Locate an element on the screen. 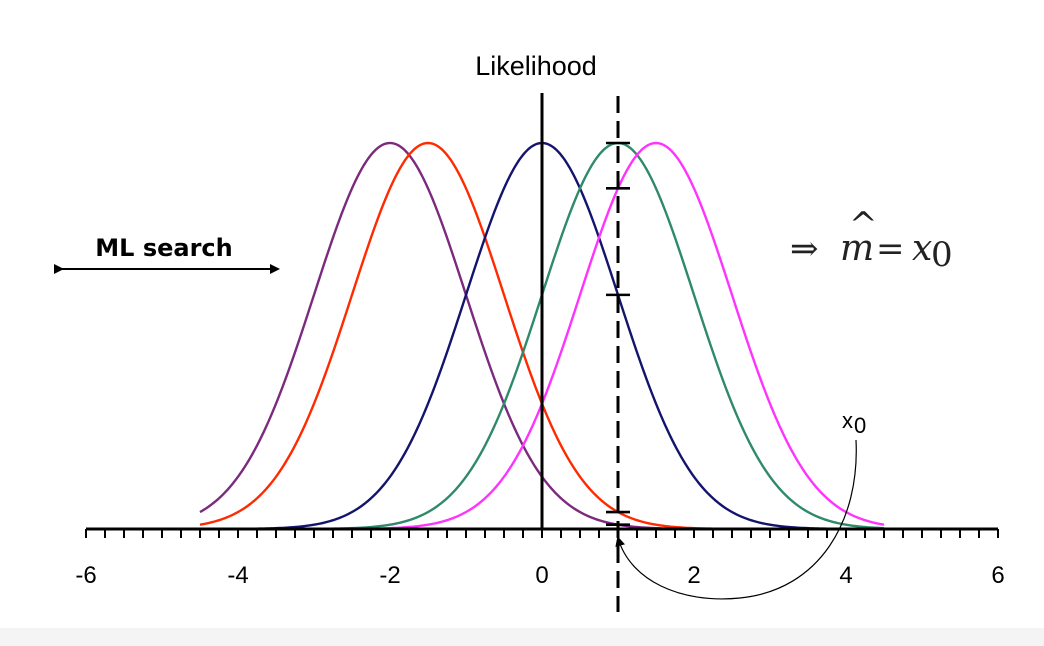 This screenshot has width=1044, height=646. x-tick-label: 0 is located at coordinates (541, 575).